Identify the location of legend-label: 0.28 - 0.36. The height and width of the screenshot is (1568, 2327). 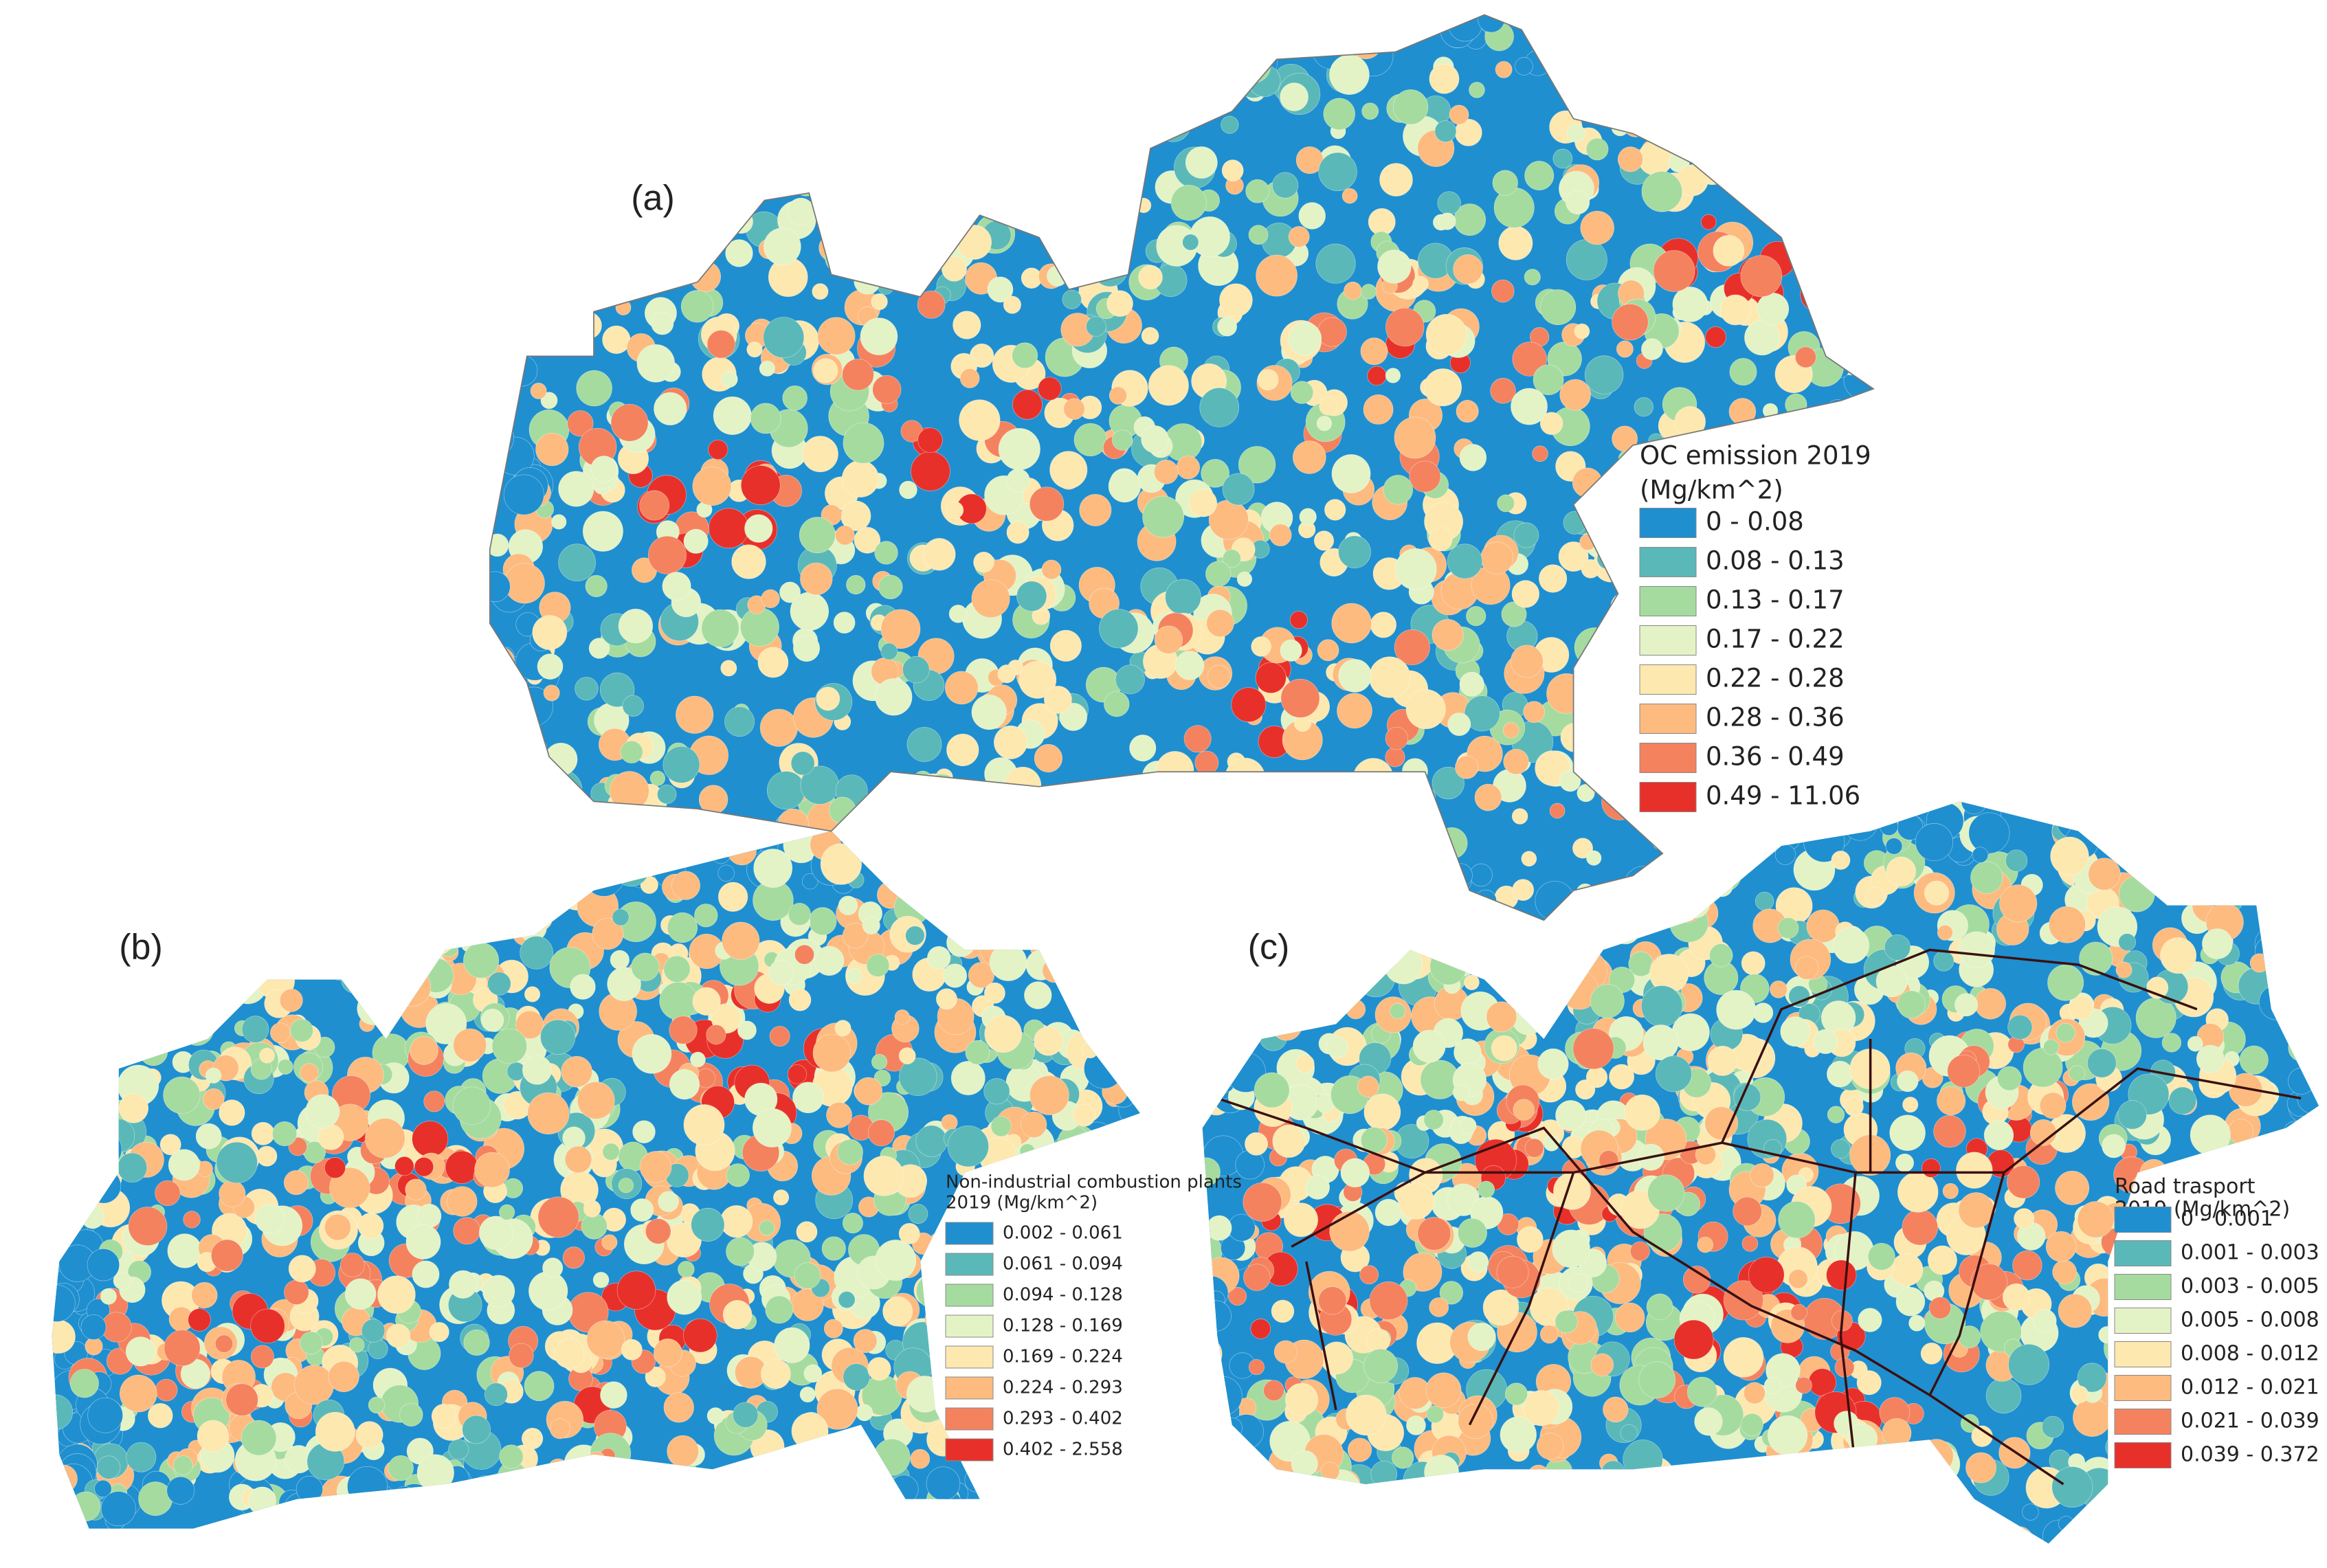
(1775, 717).